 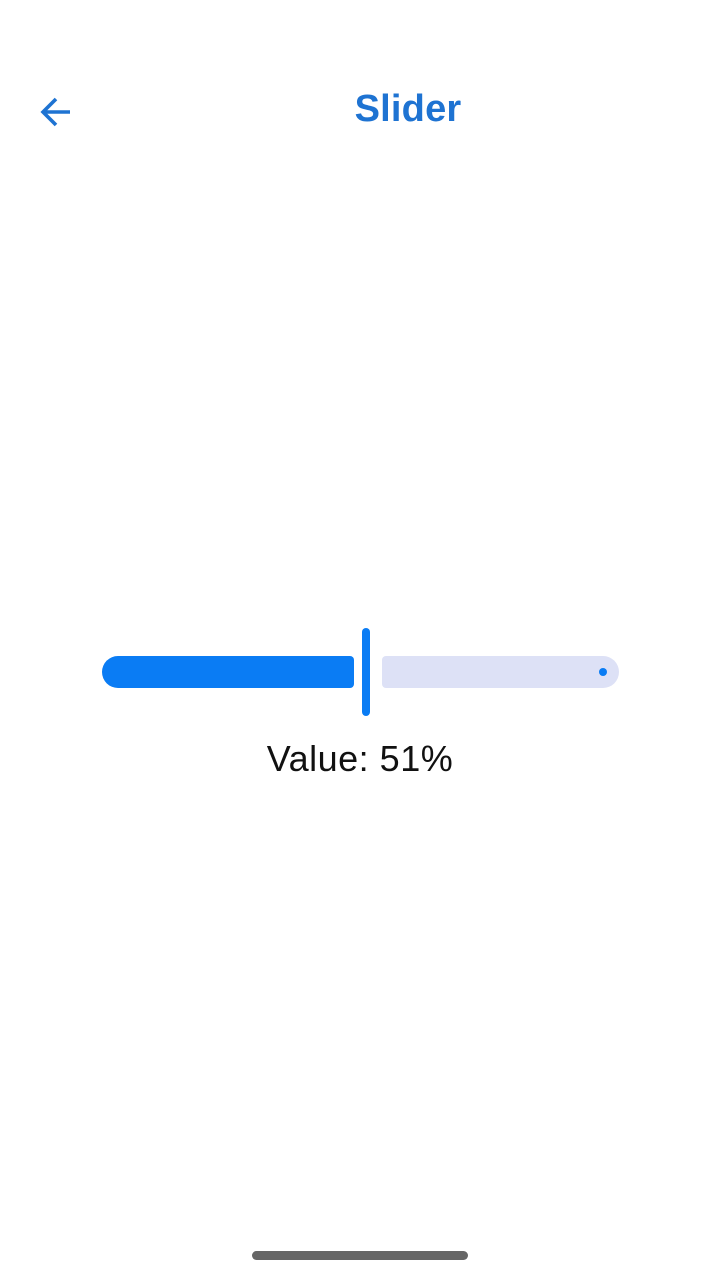 What do you see at coordinates (366, 672) in the screenshot?
I see `slider-thumb` at bounding box center [366, 672].